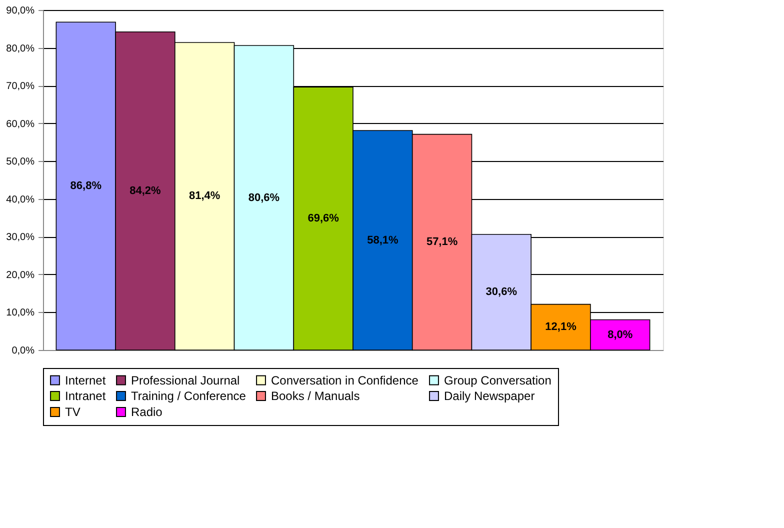  What do you see at coordinates (442, 242) in the screenshot?
I see `data-label: 57,1%` at bounding box center [442, 242].